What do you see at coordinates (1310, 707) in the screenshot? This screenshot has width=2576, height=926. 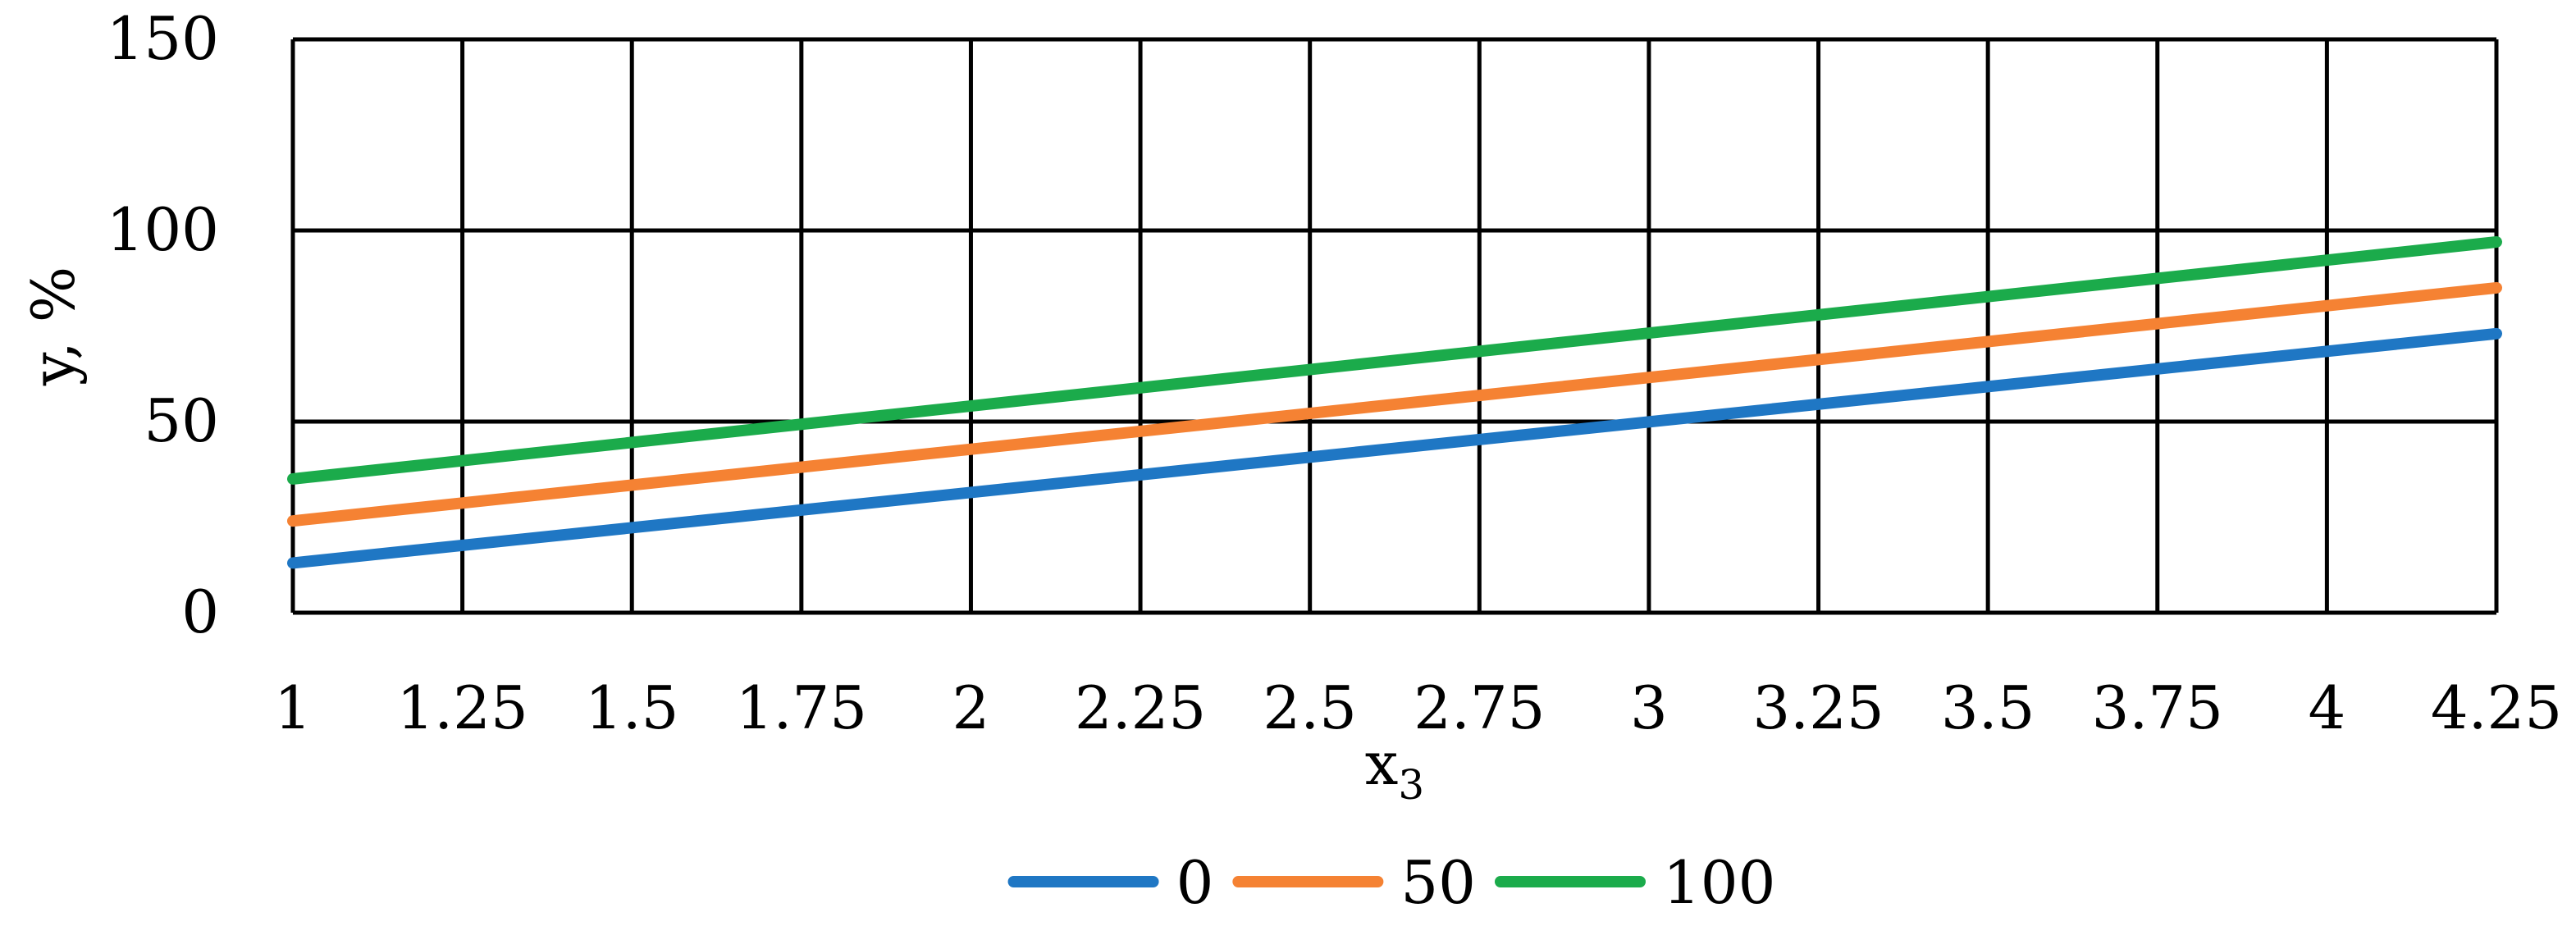 I see `x-tick-label: 2.5` at bounding box center [1310, 707].